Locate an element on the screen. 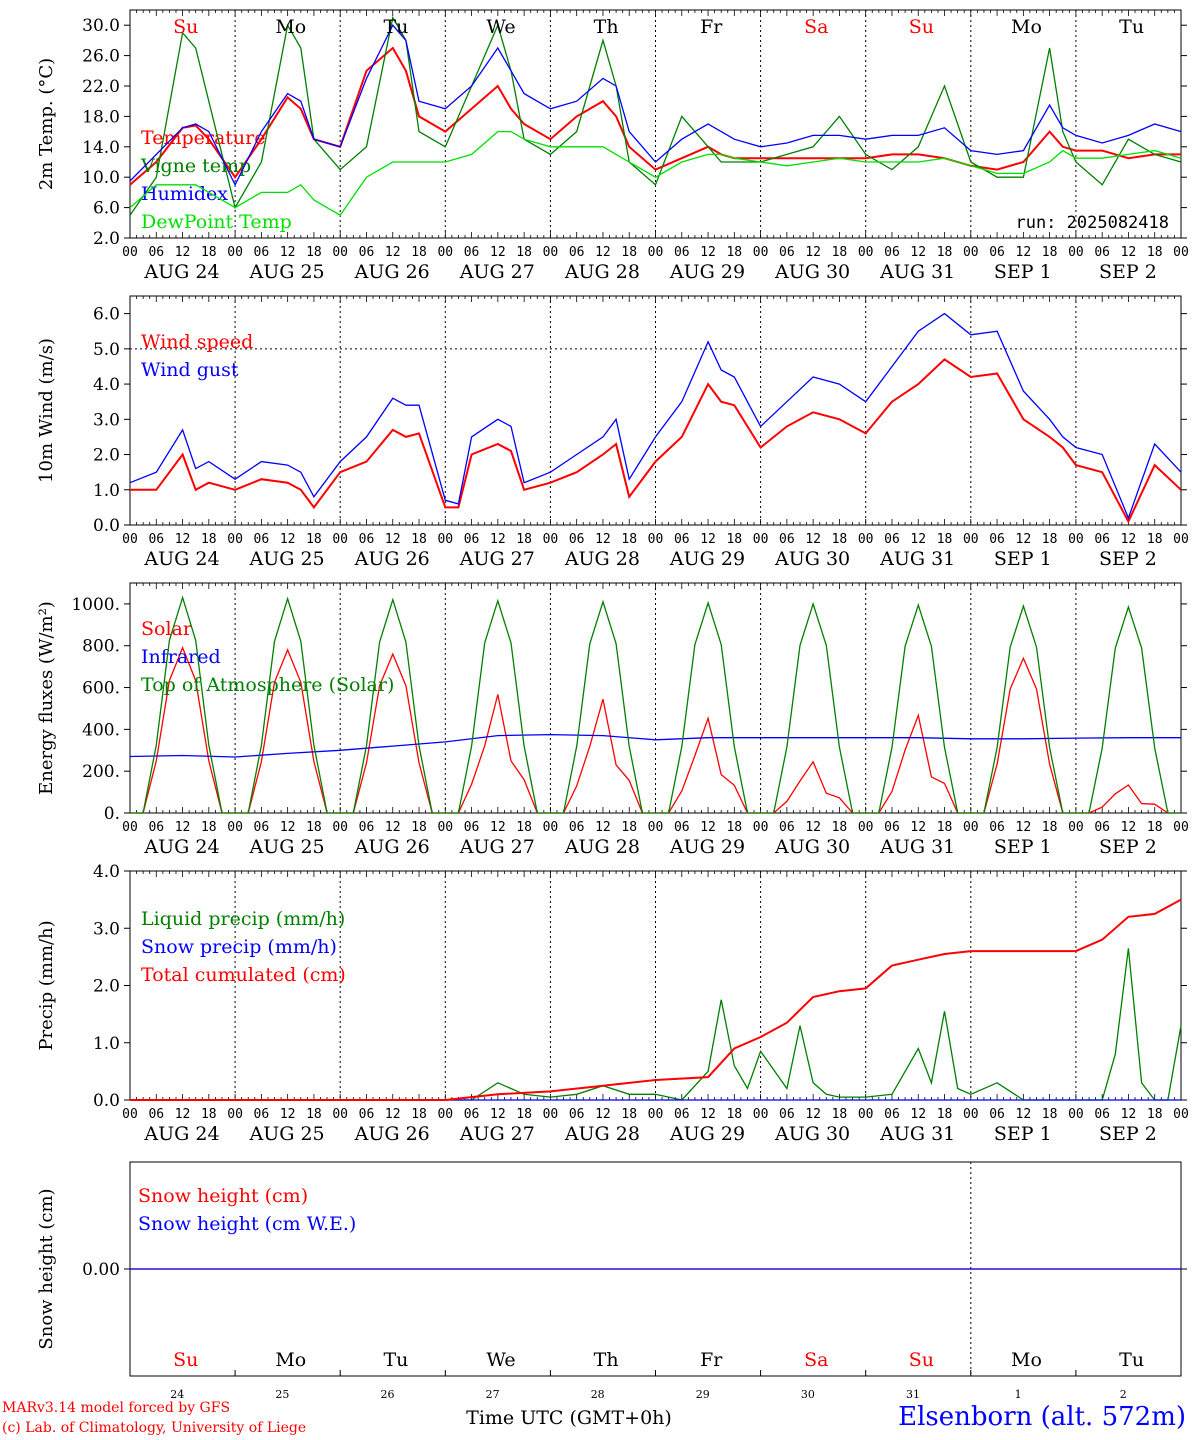 The image size is (1194, 1440). model-credit: MARv3.14 model forced by GFS is located at coordinates (116, 1408).